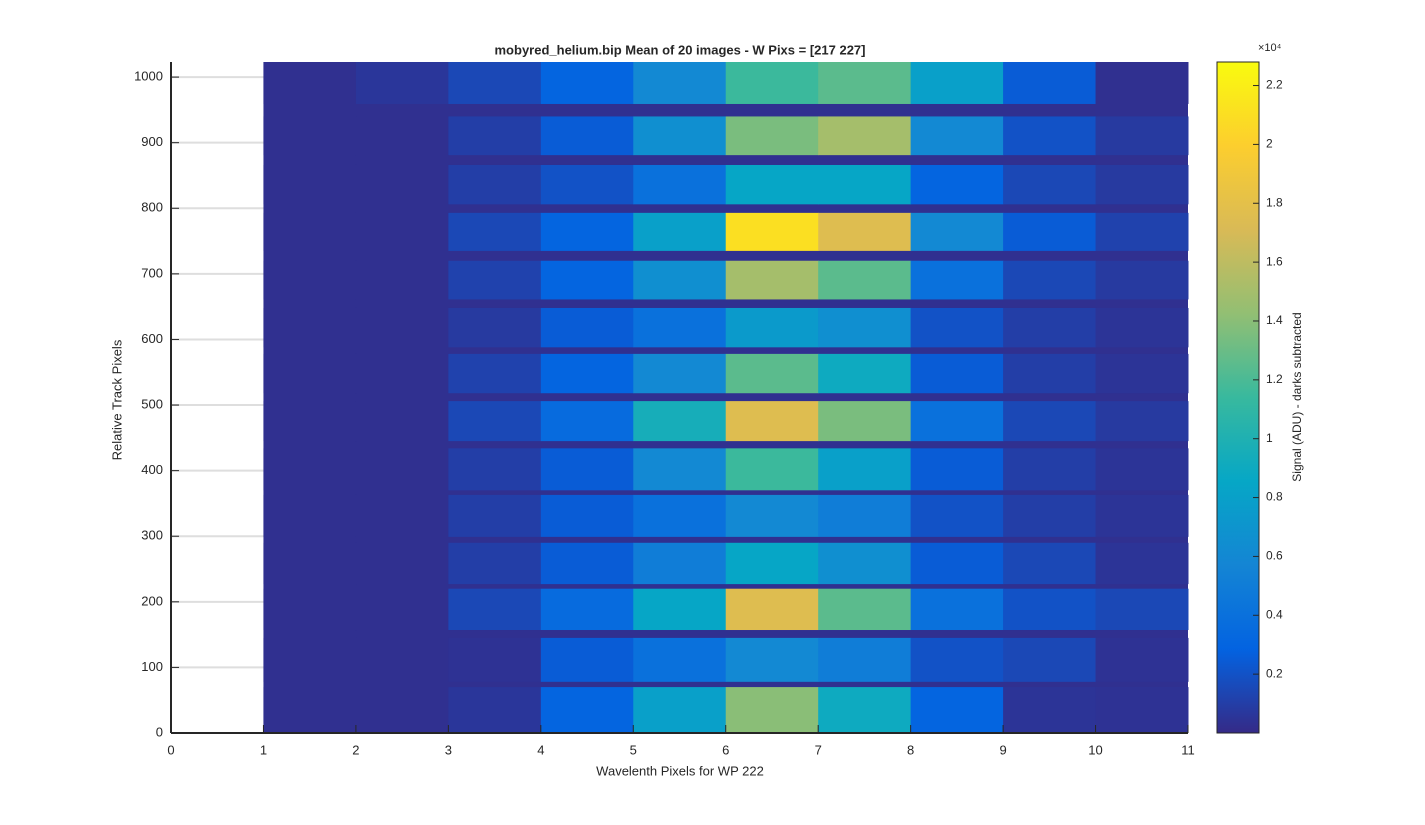  I want to click on x-tick-label: 7, so click(818, 749).